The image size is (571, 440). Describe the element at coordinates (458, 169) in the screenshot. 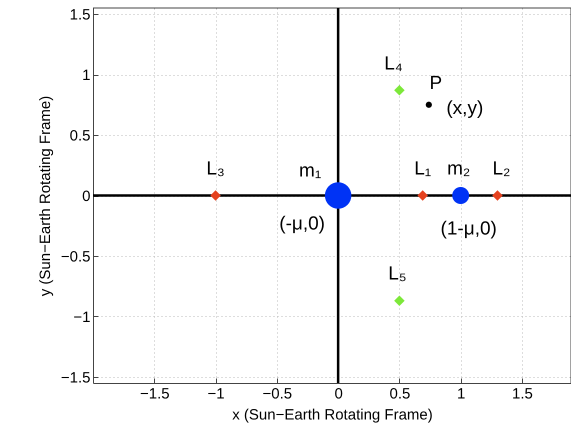

I see `series-label: m₂` at that location.